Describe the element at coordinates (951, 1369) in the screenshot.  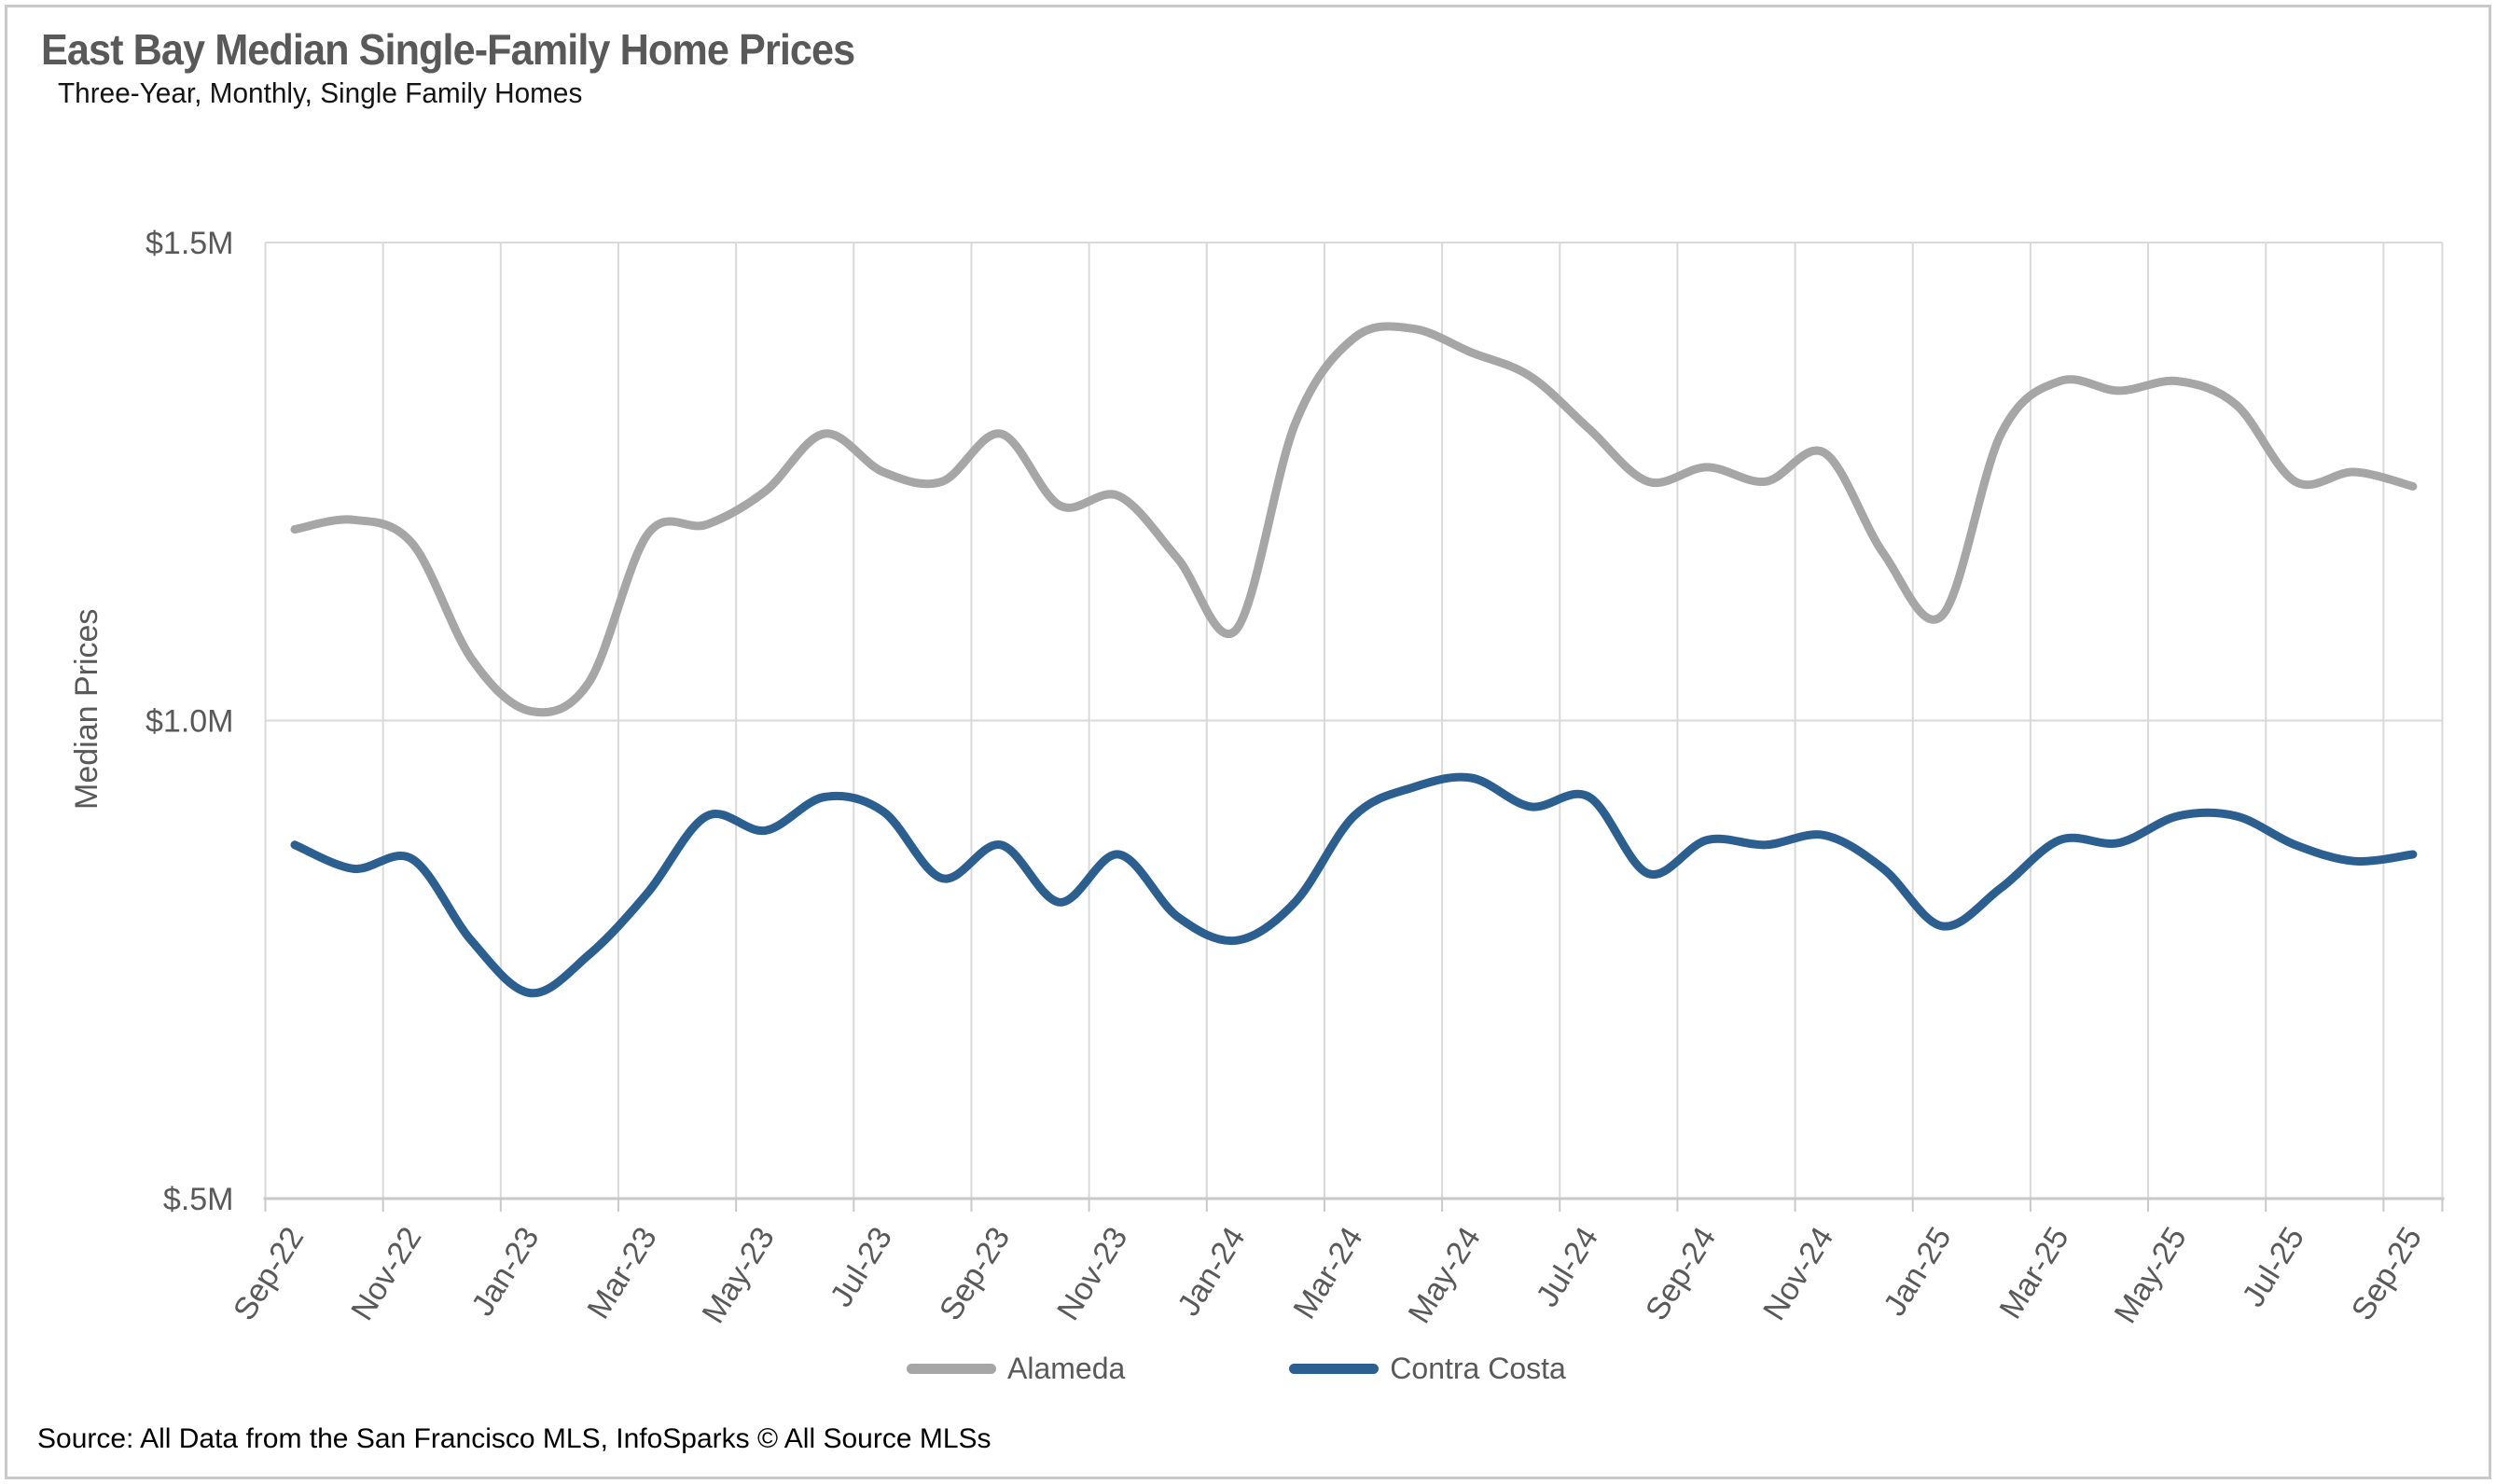
I see `alameda-line-swatch` at that location.